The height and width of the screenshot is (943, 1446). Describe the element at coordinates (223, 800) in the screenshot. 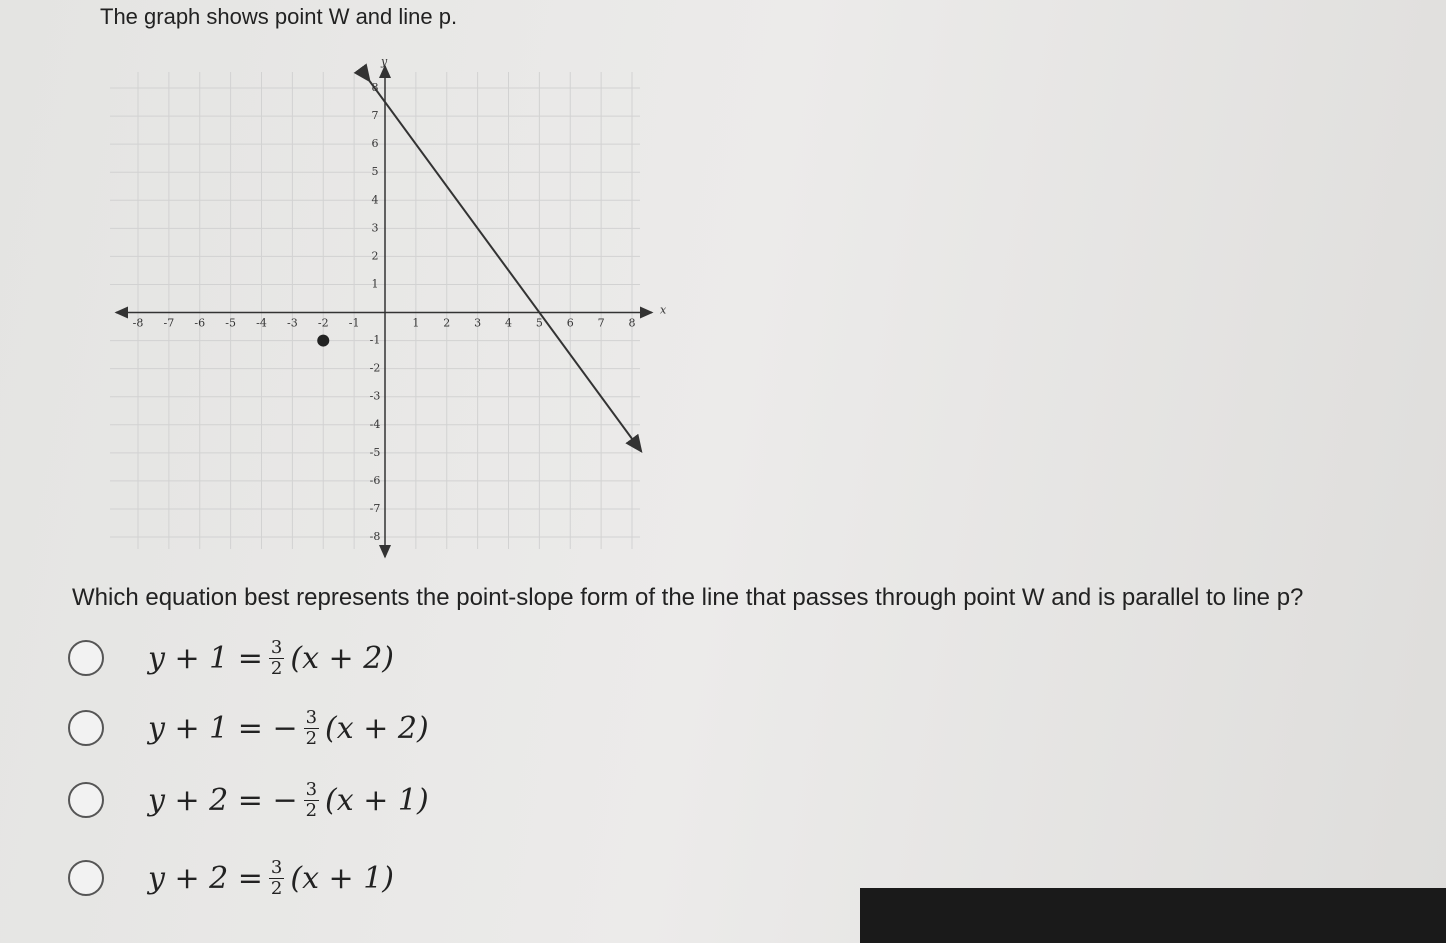

I see `equation-lhs: y + 2 = −` at that location.